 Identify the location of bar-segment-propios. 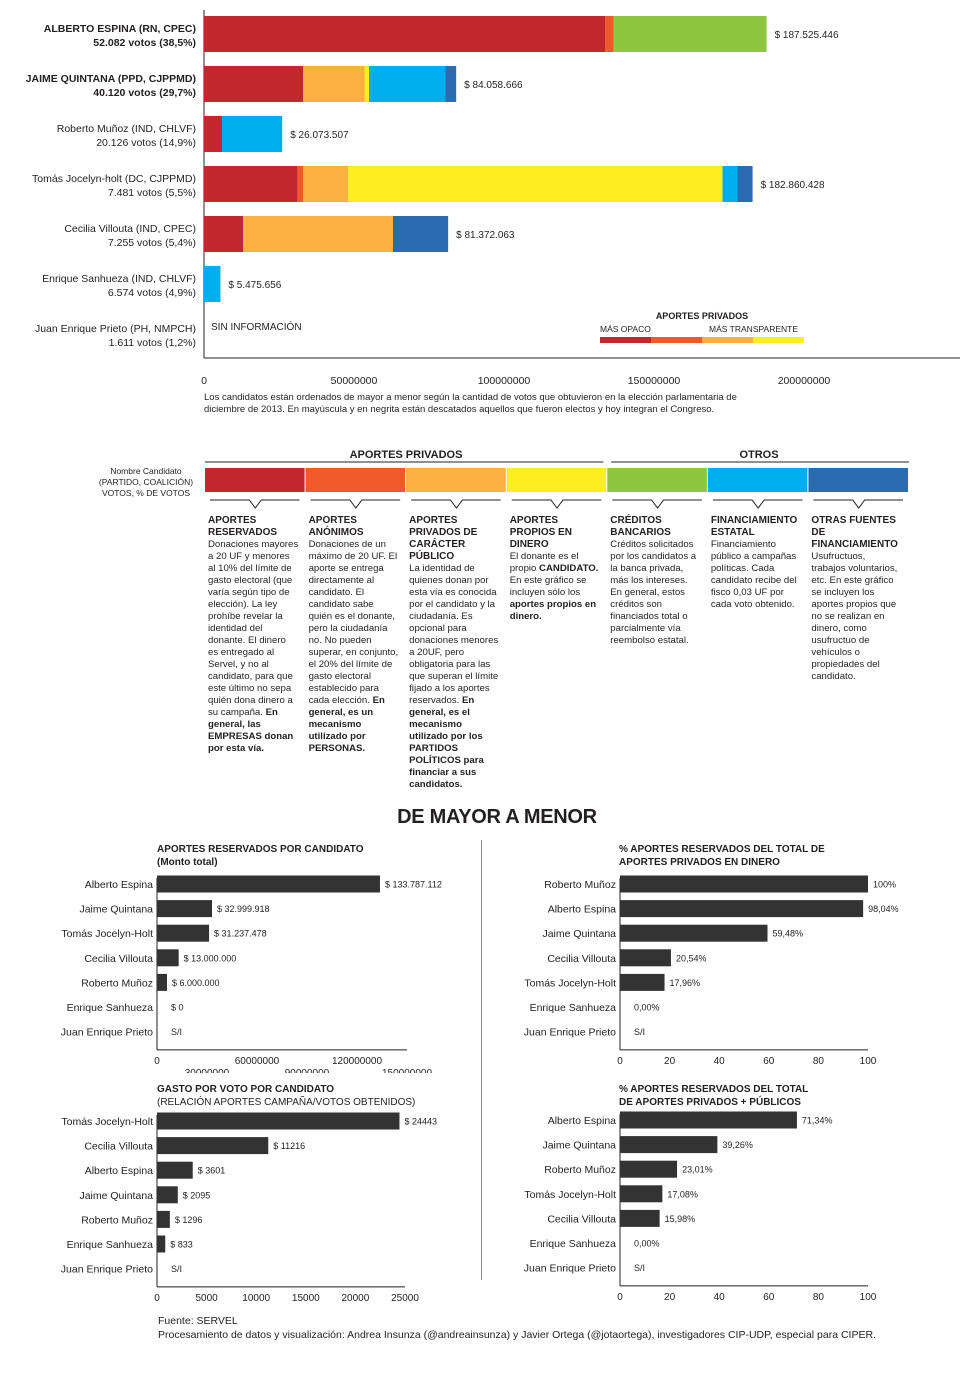
(366, 84).